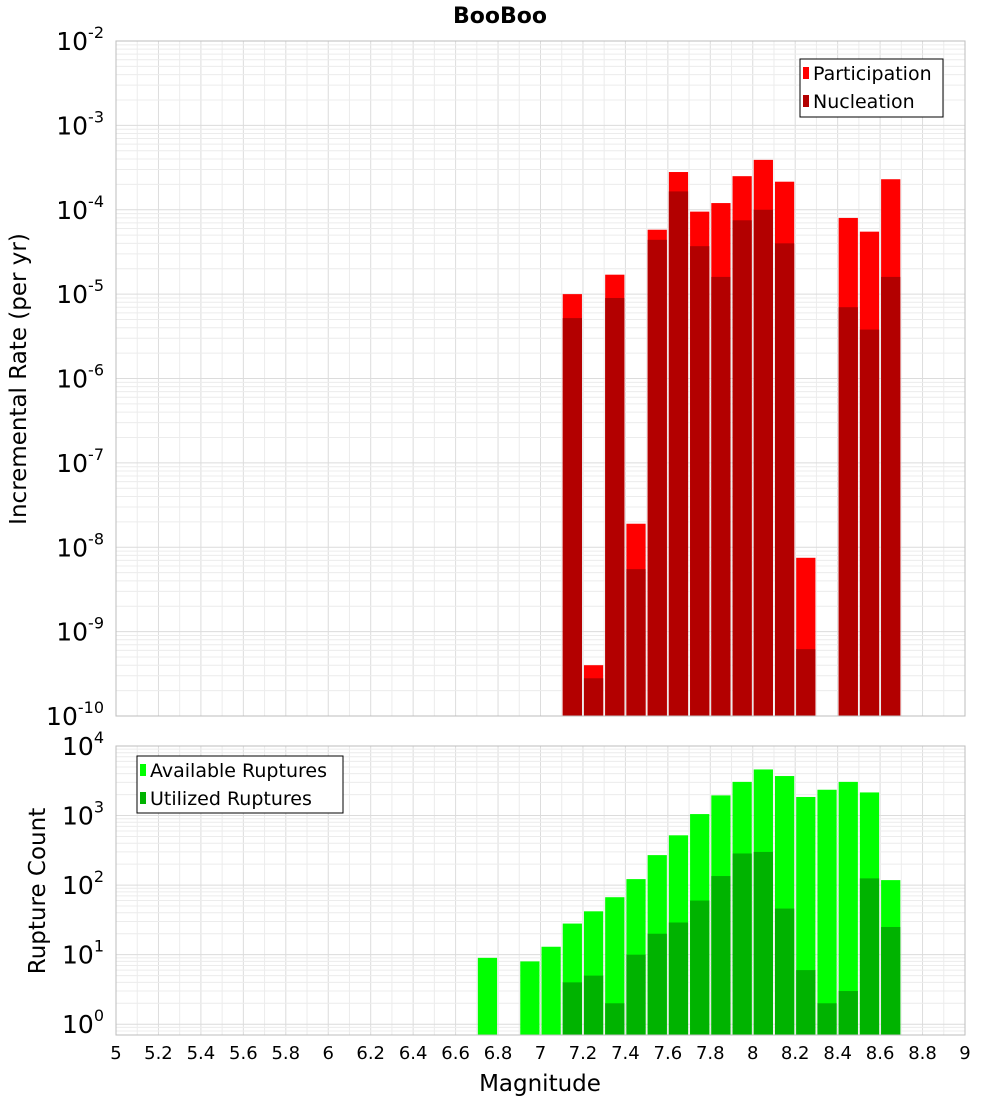 This screenshot has width=1000, height=1100. What do you see at coordinates (243, 1053) in the screenshot?
I see `magnitude-x-tick-label: 5.6` at bounding box center [243, 1053].